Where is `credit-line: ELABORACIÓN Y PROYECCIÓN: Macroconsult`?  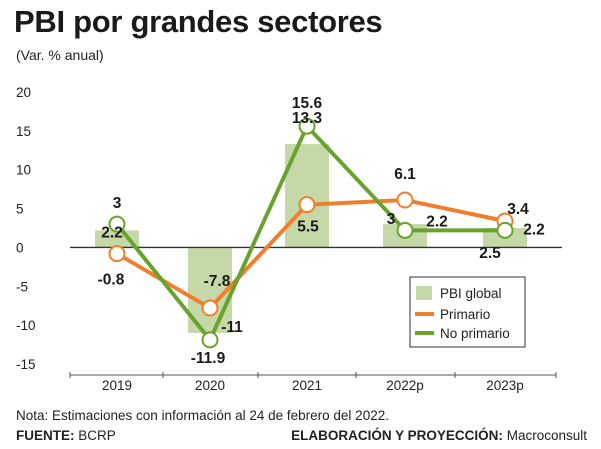
credit-line: ELABORACIÓN Y PROYECCIÓN: Macroconsult is located at coordinates (439, 435).